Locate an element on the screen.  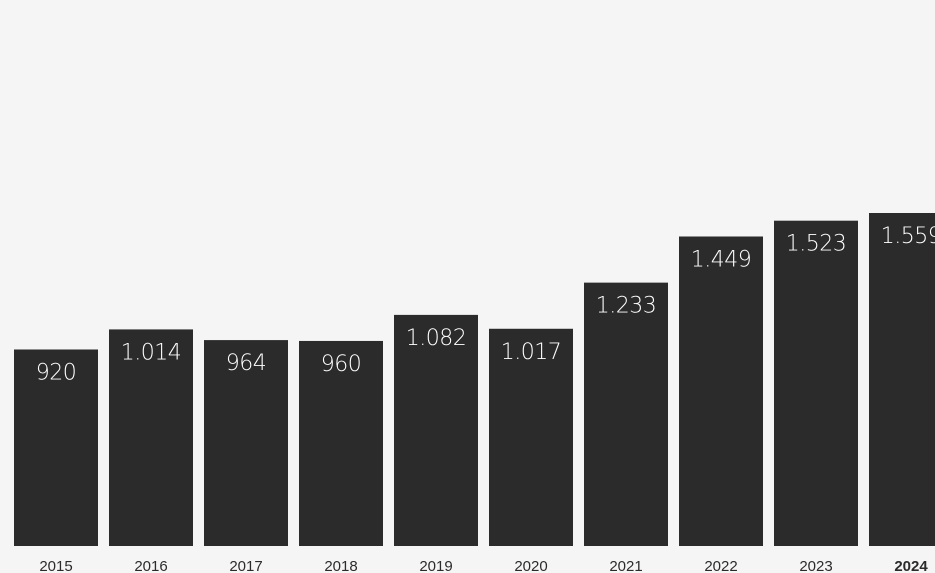
x-tick-label-2019: 2019 is located at coordinates (435, 565).